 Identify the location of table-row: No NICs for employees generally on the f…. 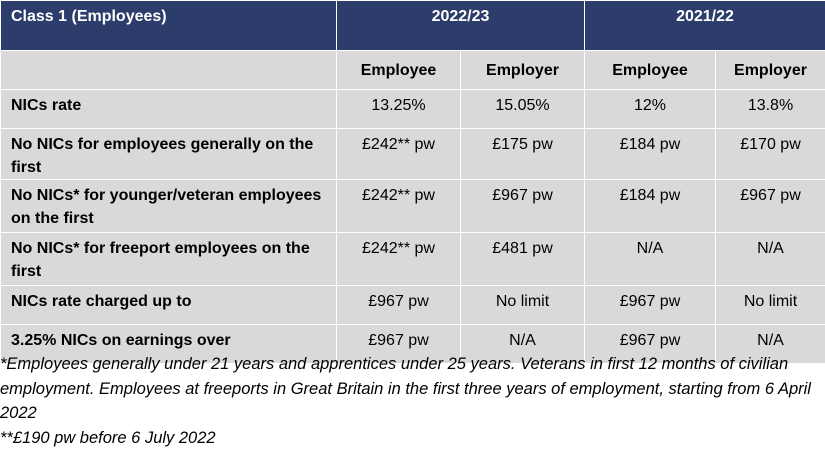
(412, 154).